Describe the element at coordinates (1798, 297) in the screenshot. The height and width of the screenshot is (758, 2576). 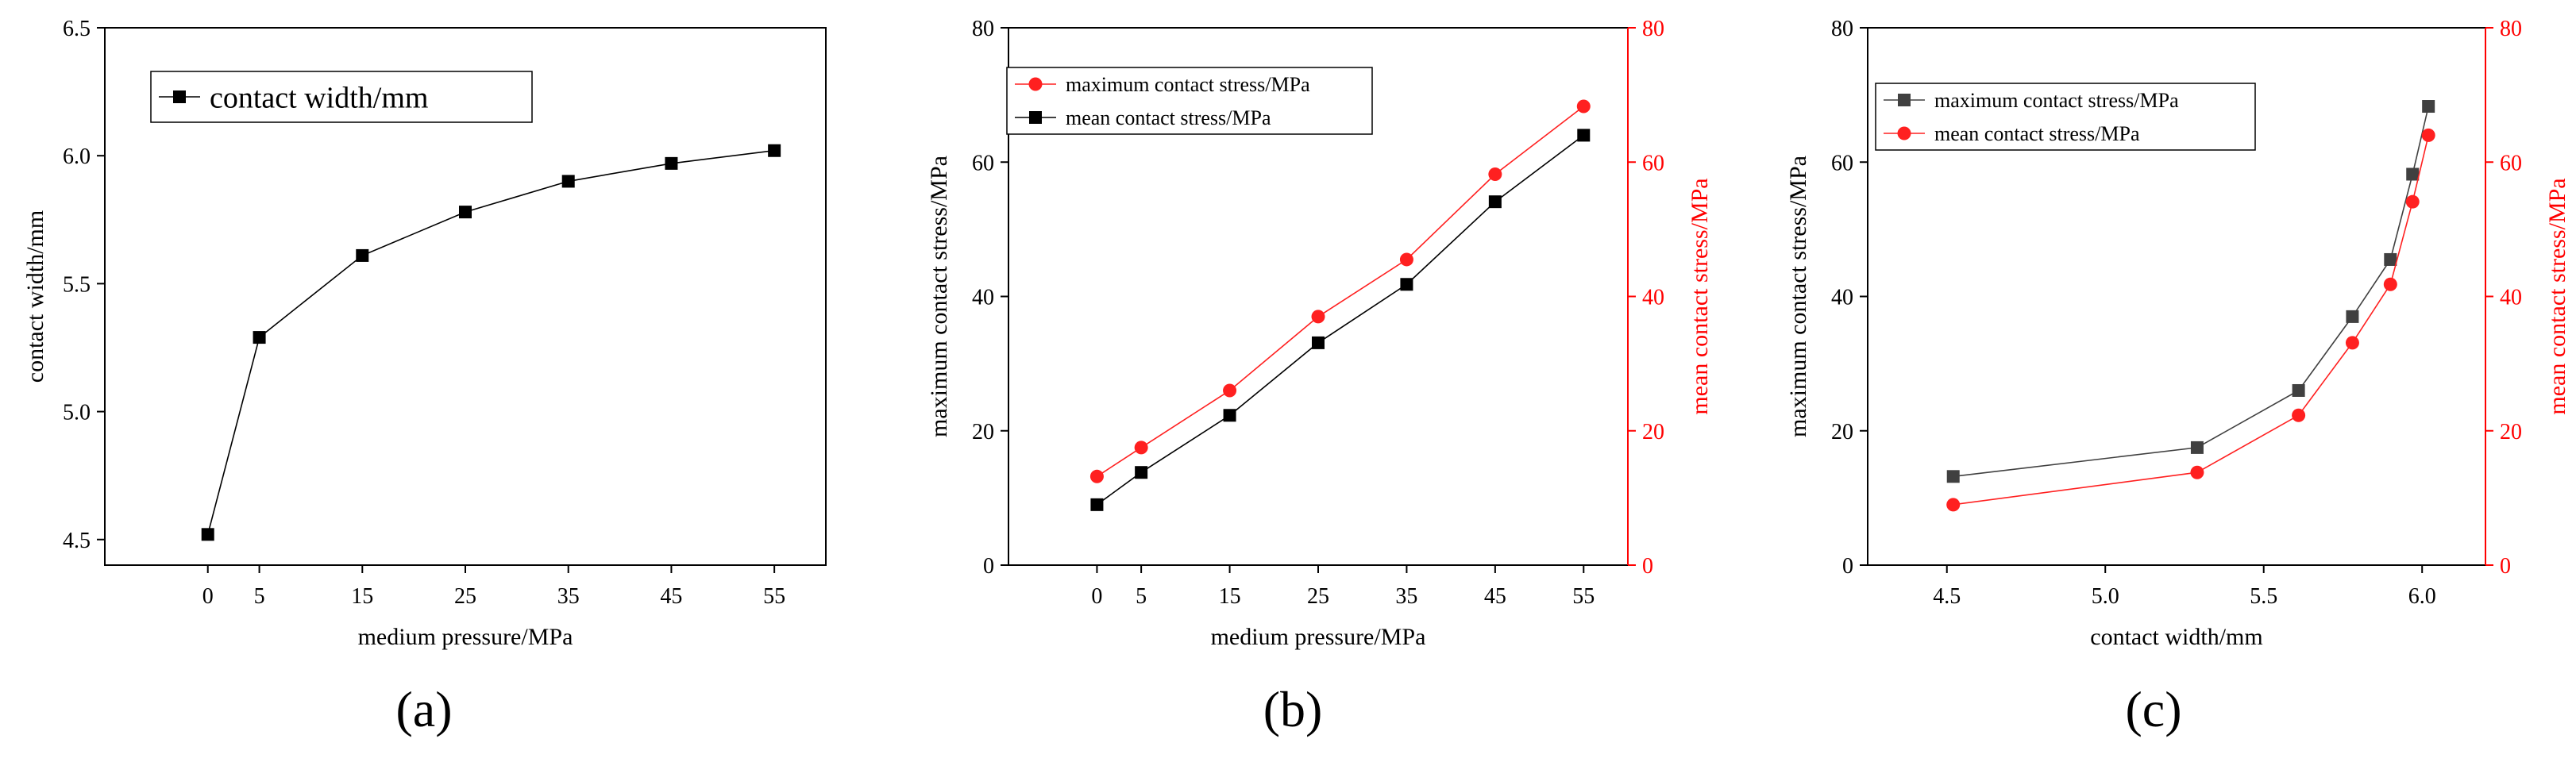
I see `y-axis-title-c: maximum contact stress/MPa` at that location.